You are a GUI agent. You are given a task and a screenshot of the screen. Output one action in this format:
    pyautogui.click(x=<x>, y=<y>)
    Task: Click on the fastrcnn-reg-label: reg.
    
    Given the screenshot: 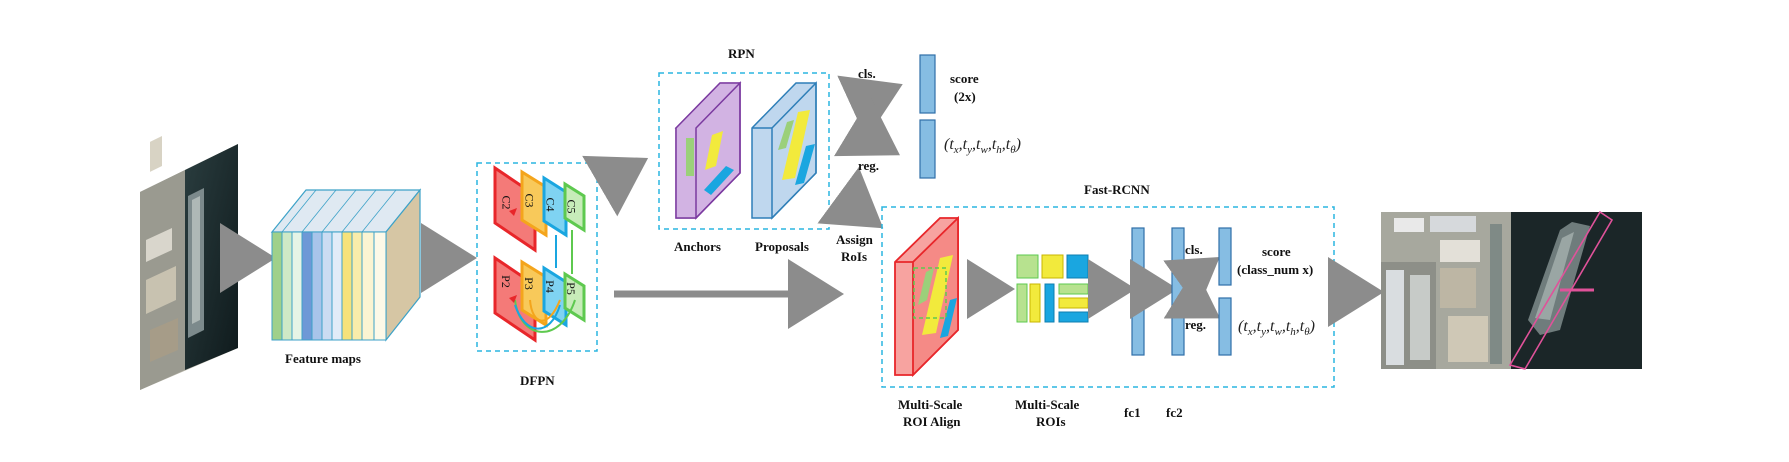 What is the action you would take?
    pyautogui.click(x=1196, y=324)
    